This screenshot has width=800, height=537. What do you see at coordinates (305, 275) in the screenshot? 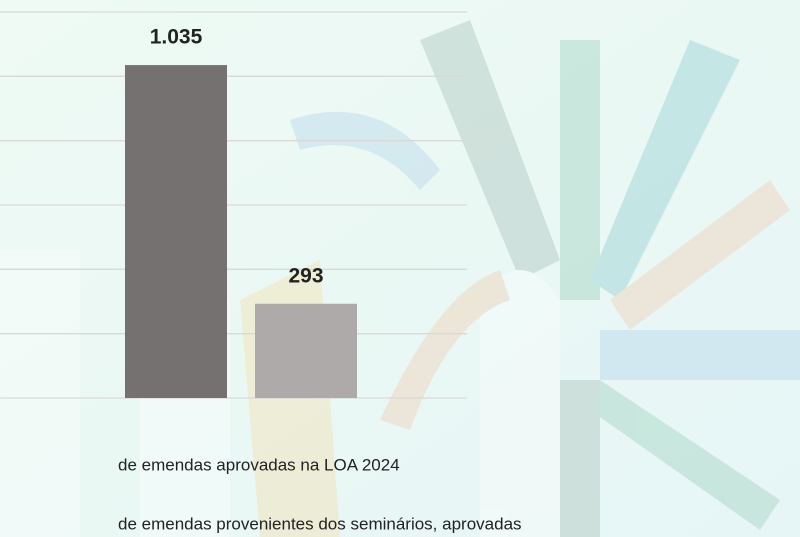
I see `value-label: 293` at bounding box center [305, 275].